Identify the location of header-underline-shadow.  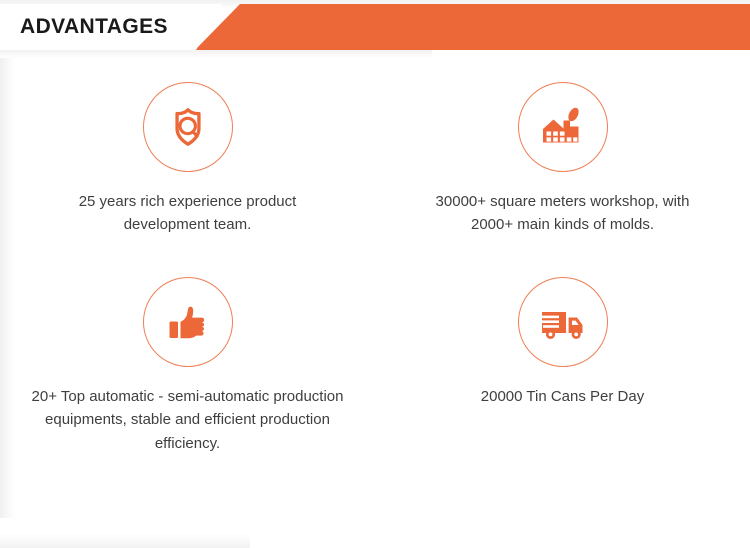
(216, 53).